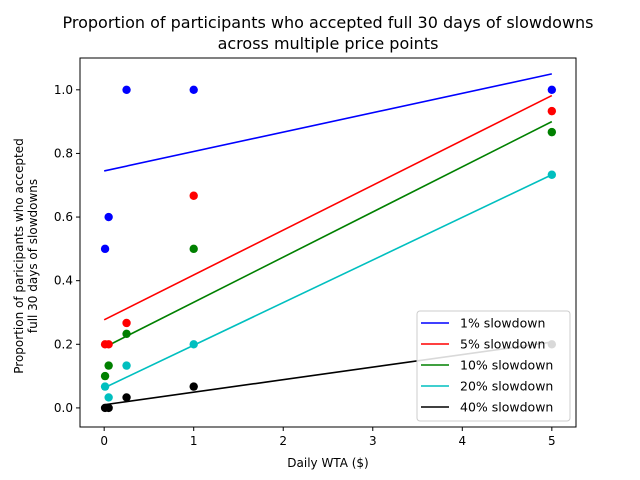 This screenshot has height=480, width=640. Describe the element at coordinates (33, 256) in the screenshot. I see `y-axis-label-line-2: full 30 days of slowdowns` at that location.